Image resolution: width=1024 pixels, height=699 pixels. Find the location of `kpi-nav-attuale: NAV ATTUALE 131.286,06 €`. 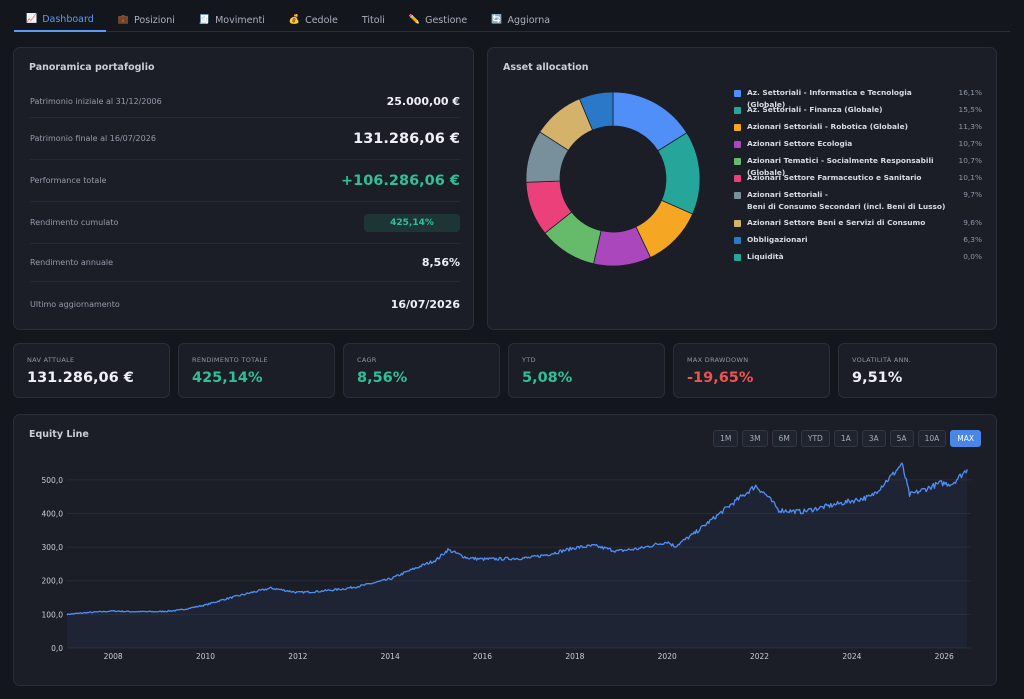

kpi-nav-attuale: NAV ATTUALE 131.286,06 € is located at coordinates (91, 370).